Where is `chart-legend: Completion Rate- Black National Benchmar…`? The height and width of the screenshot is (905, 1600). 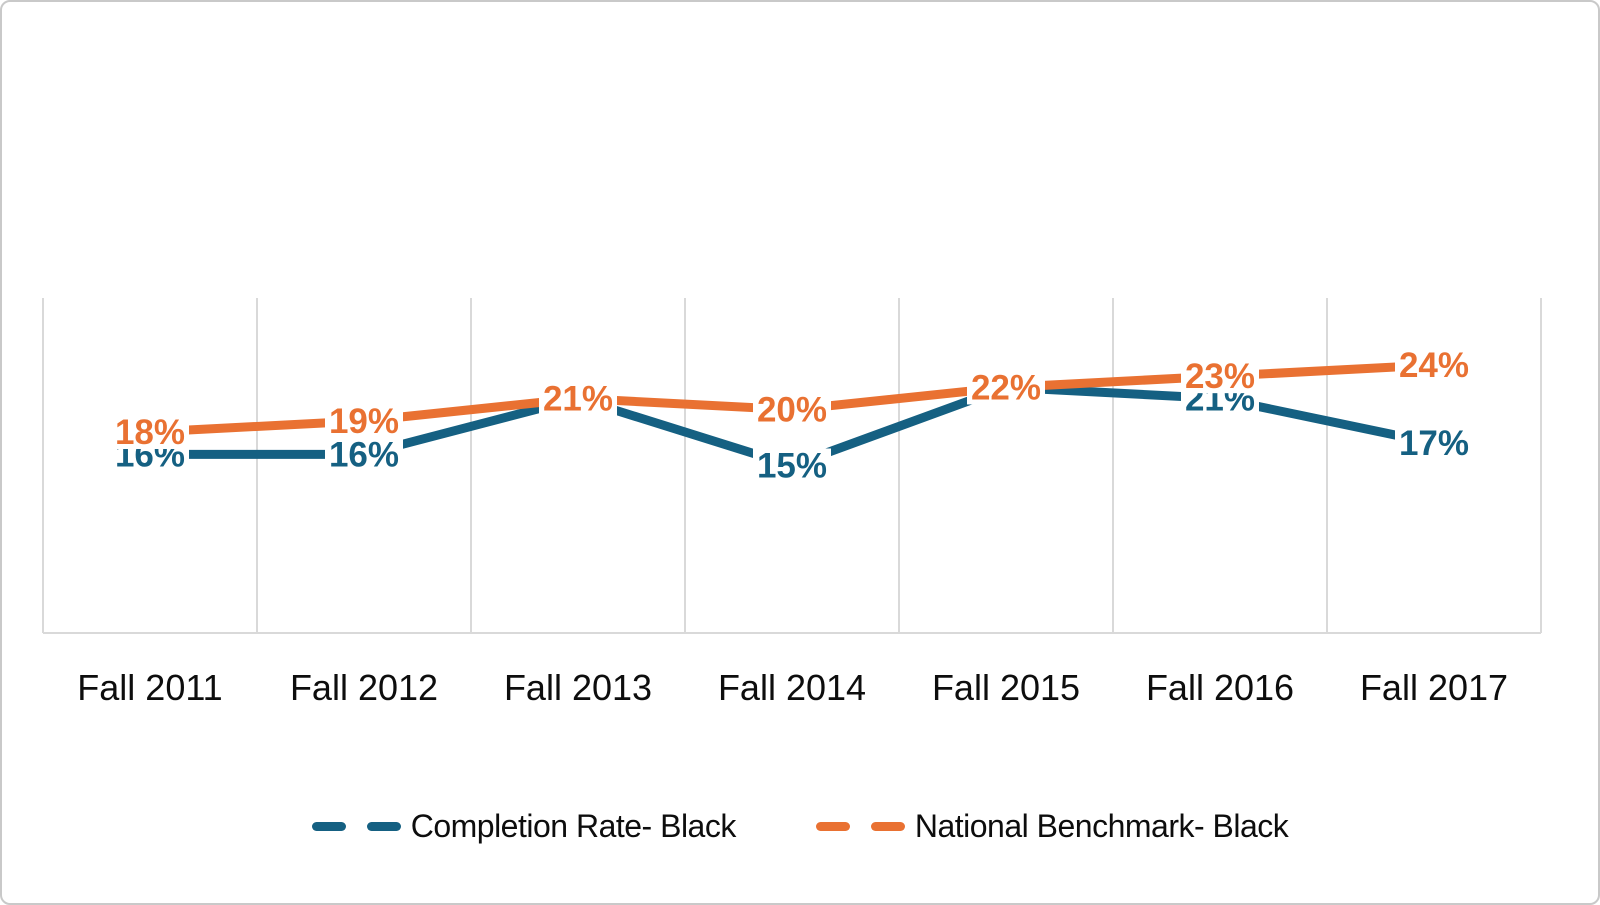 chart-legend: Completion Rate- Black National Benchmar… is located at coordinates (800, 826).